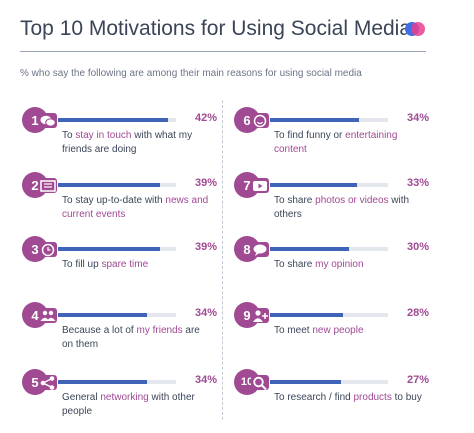 This screenshot has width=474, height=433. What do you see at coordinates (417, 183) in the screenshot?
I see `value-label: 33%` at bounding box center [417, 183].